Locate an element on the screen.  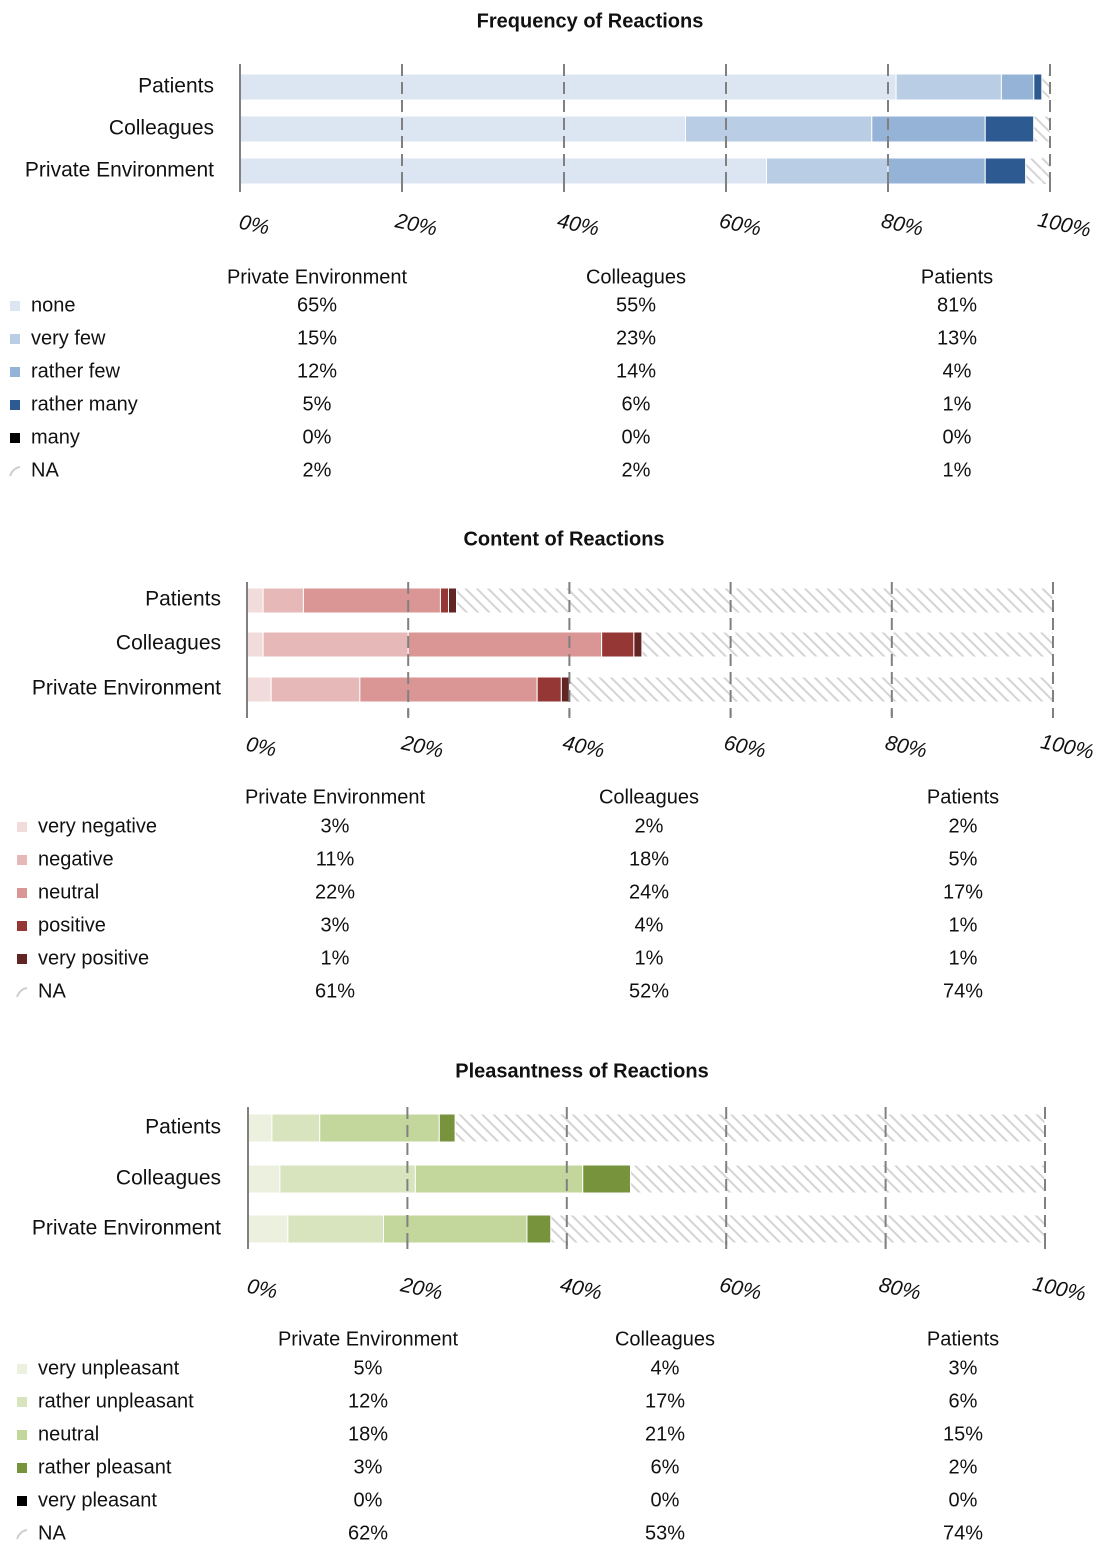
table-cell: 52% is located at coordinates (649, 991).